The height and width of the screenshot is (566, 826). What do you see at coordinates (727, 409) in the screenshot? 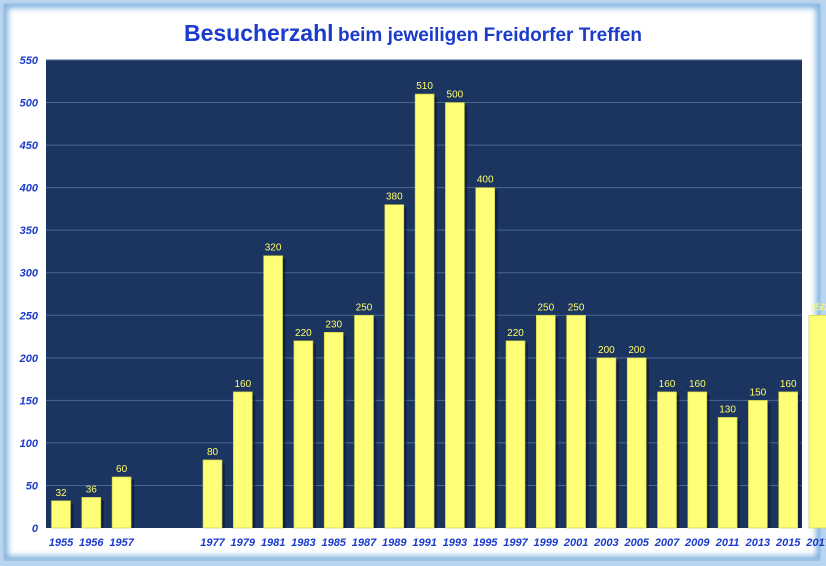
I see `data-label: 130` at bounding box center [727, 409].